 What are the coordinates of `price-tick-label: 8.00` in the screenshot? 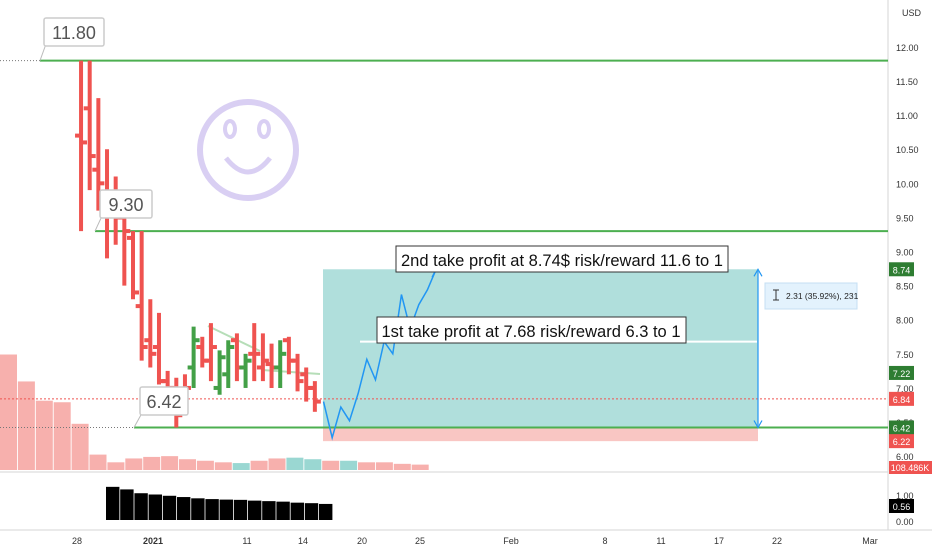 It's located at (905, 321).